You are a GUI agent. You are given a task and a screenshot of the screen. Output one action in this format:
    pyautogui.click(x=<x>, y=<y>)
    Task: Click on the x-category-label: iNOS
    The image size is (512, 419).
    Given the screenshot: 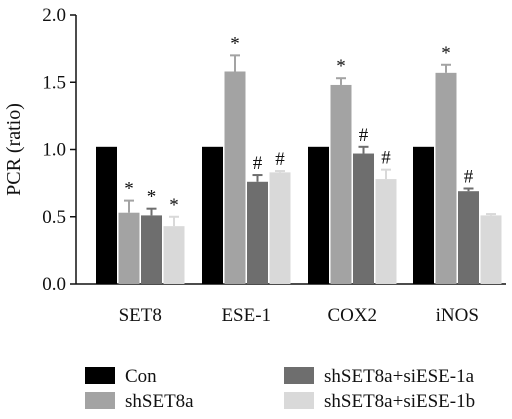 What is the action you would take?
    pyautogui.click(x=457, y=315)
    